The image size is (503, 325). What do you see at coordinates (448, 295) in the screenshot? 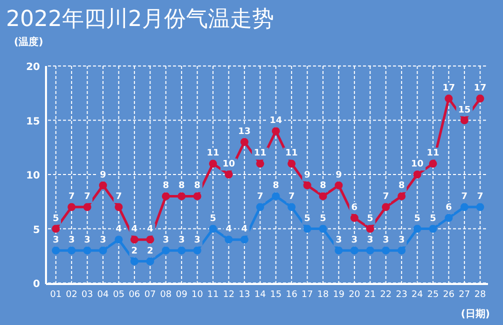
I see `x-tick-label: 26` at bounding box center [448, 295].